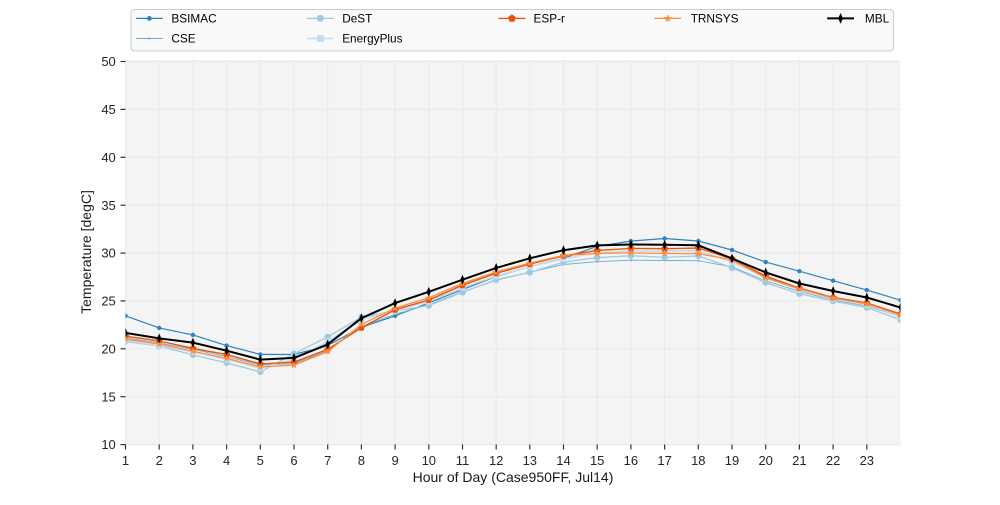 The width and height of the screenshot is (1000, 505). What do you see at coordinates (125, 460) in the screenshot?
I see `svg-text: 1` at bounding box center [125, 460].